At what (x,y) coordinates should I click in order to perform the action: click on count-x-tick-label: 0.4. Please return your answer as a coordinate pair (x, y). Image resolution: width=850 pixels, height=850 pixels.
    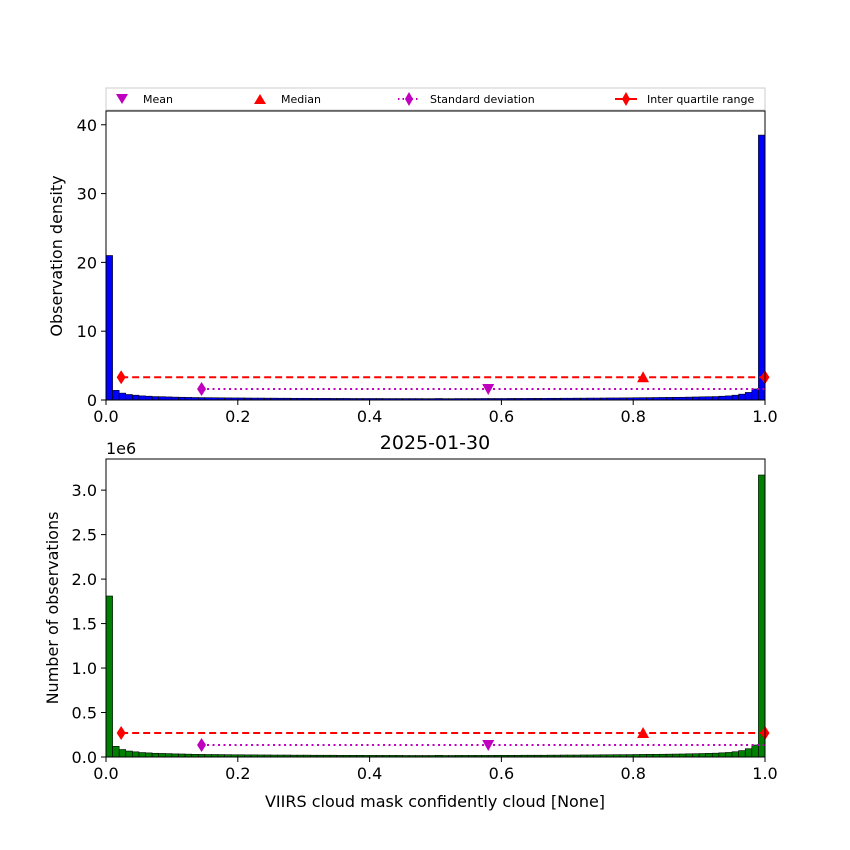
    Looking at the image, I should click on (369, 773).